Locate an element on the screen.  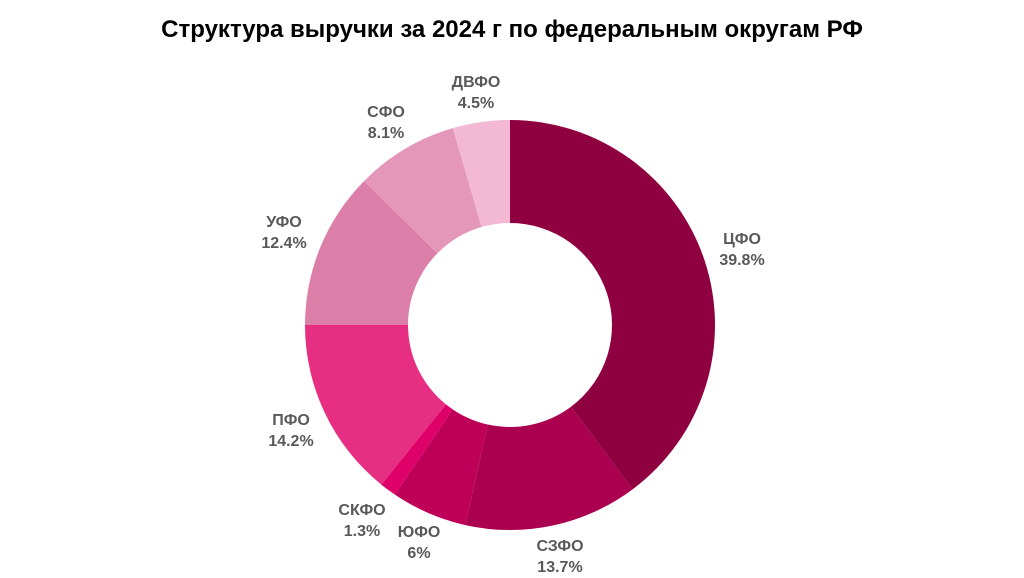
slice-СКФО is located at coordinates (417, 449).